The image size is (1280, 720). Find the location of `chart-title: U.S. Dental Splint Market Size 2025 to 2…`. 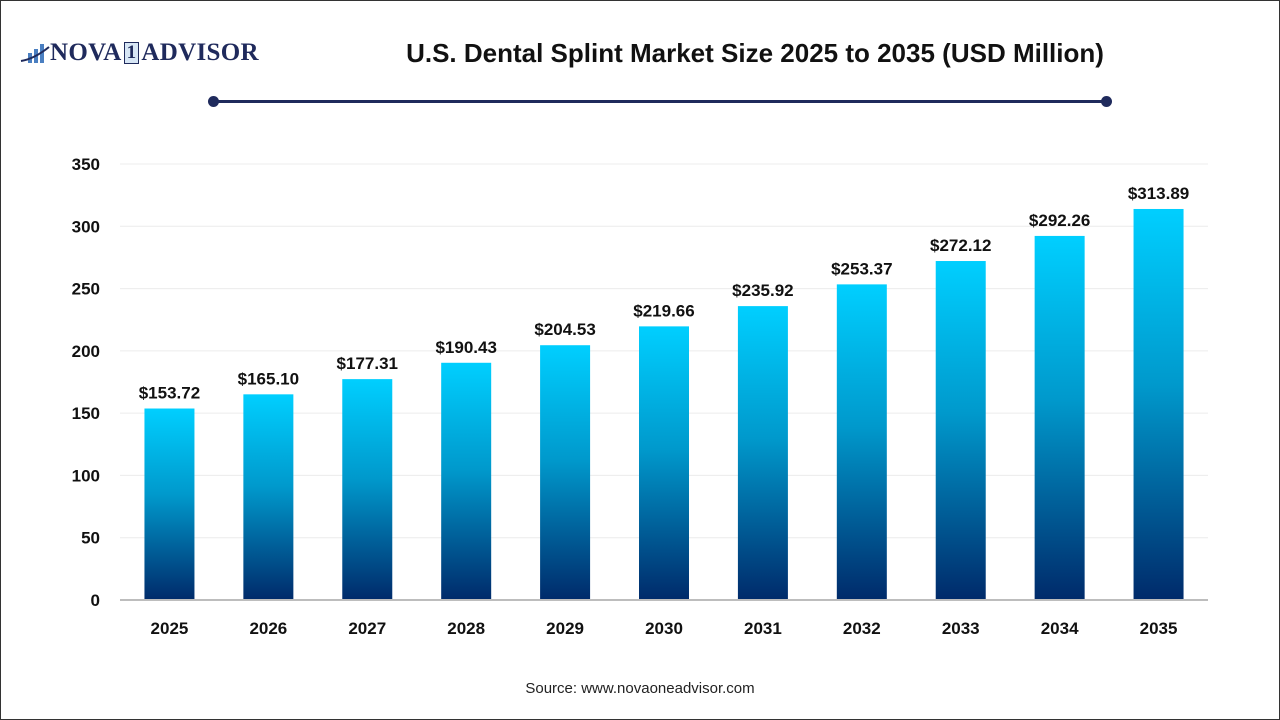

chart-title: U.S. Dental Splint Market Size 2025 to 2… is located at coordinates (755, 53).